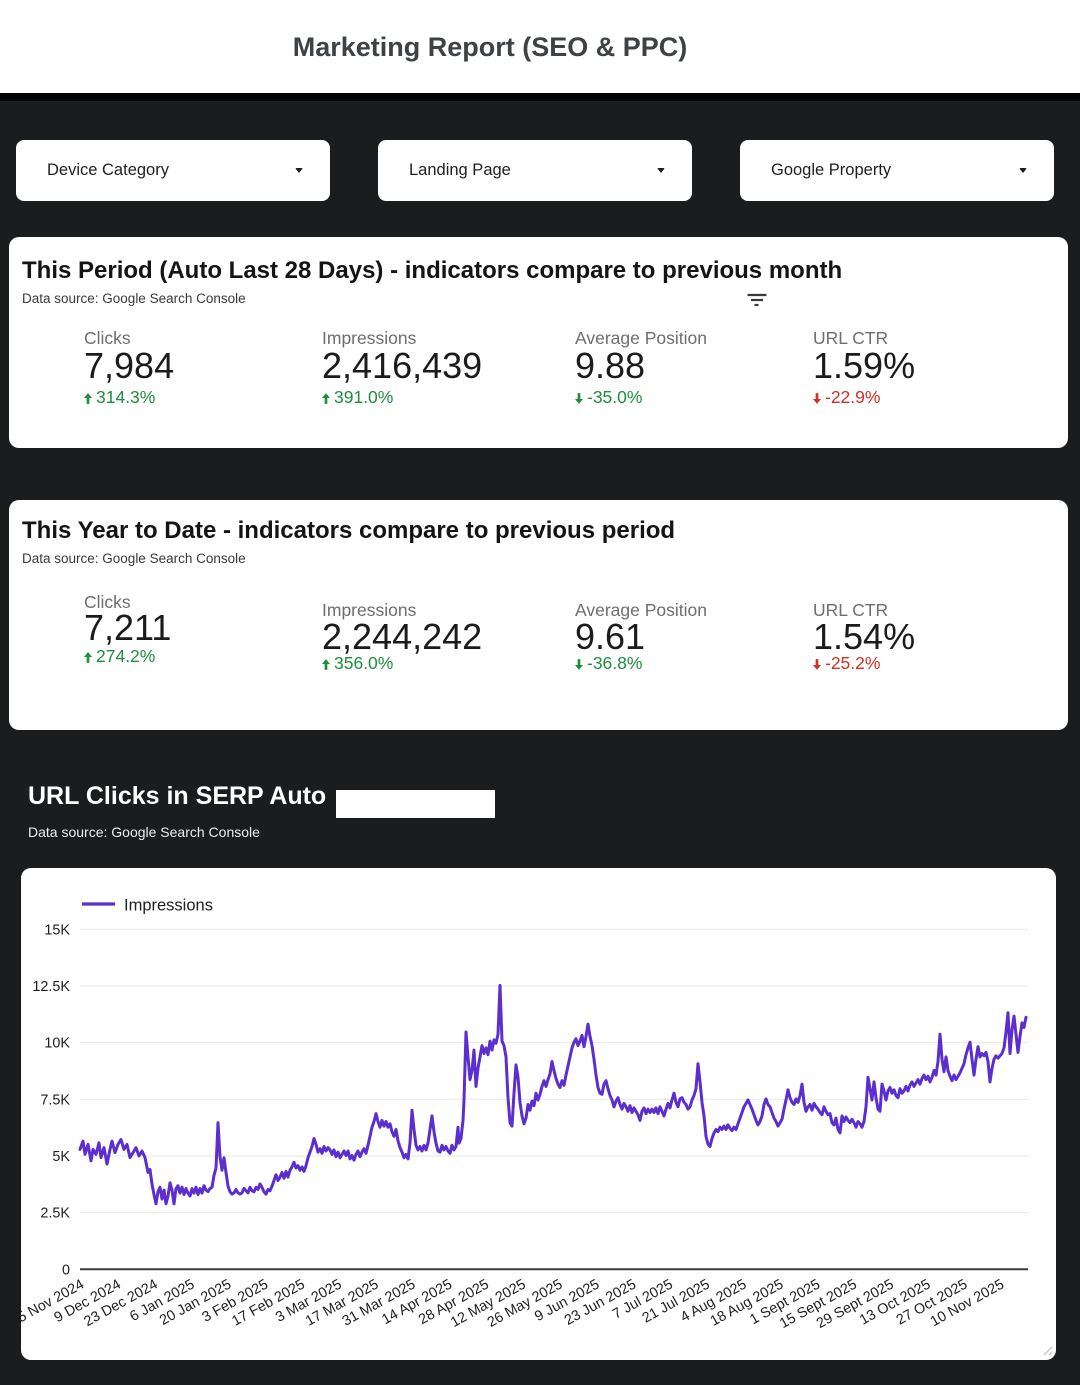  What do you see at coordinates (57, 930) in the screenshot?
I see `svg-text: 15K` at bounding box center [57, 930].